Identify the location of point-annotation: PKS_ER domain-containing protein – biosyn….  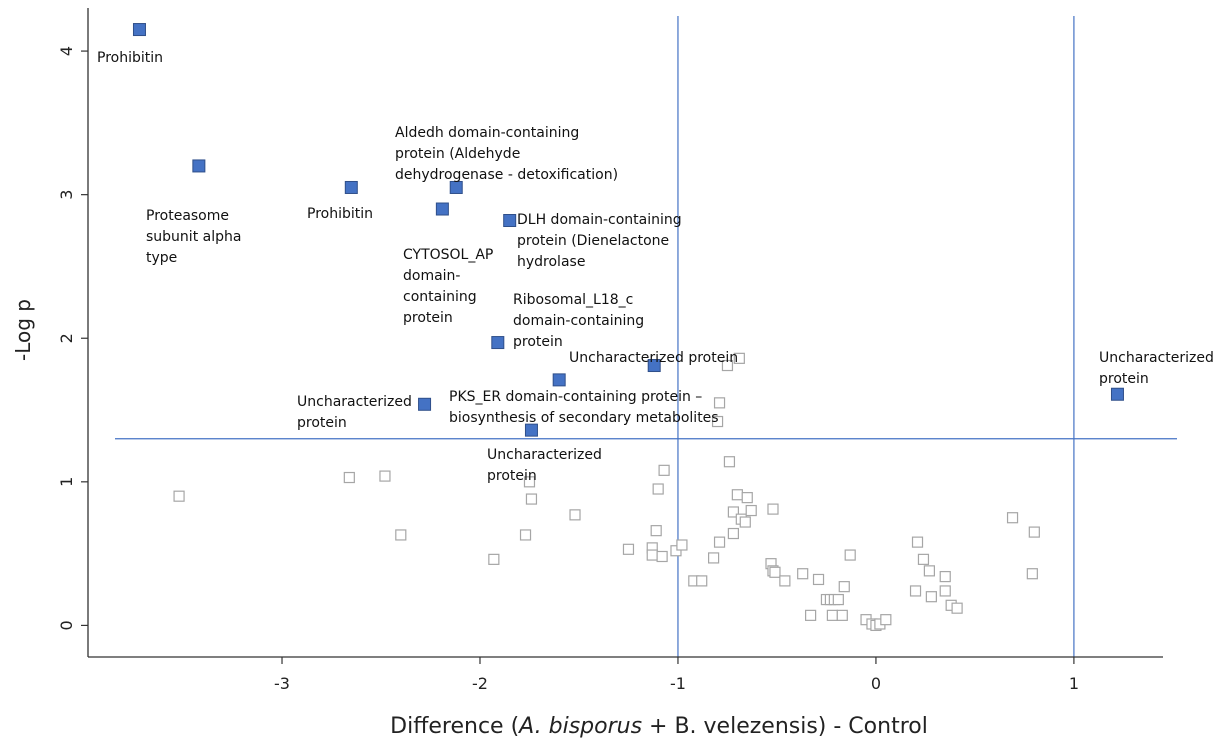
(584, 407).